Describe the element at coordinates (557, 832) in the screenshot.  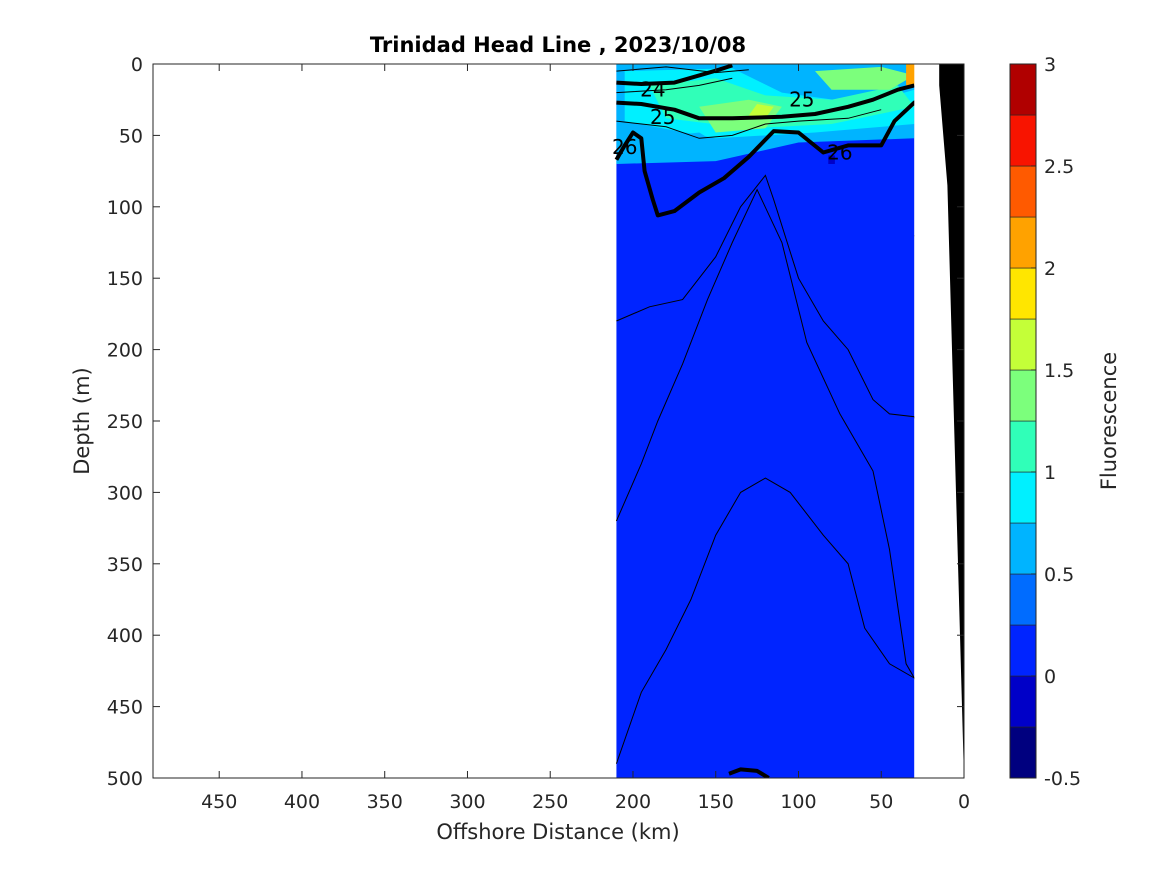
I see `x-axis-label: Offshore Distance (km)` at that location.